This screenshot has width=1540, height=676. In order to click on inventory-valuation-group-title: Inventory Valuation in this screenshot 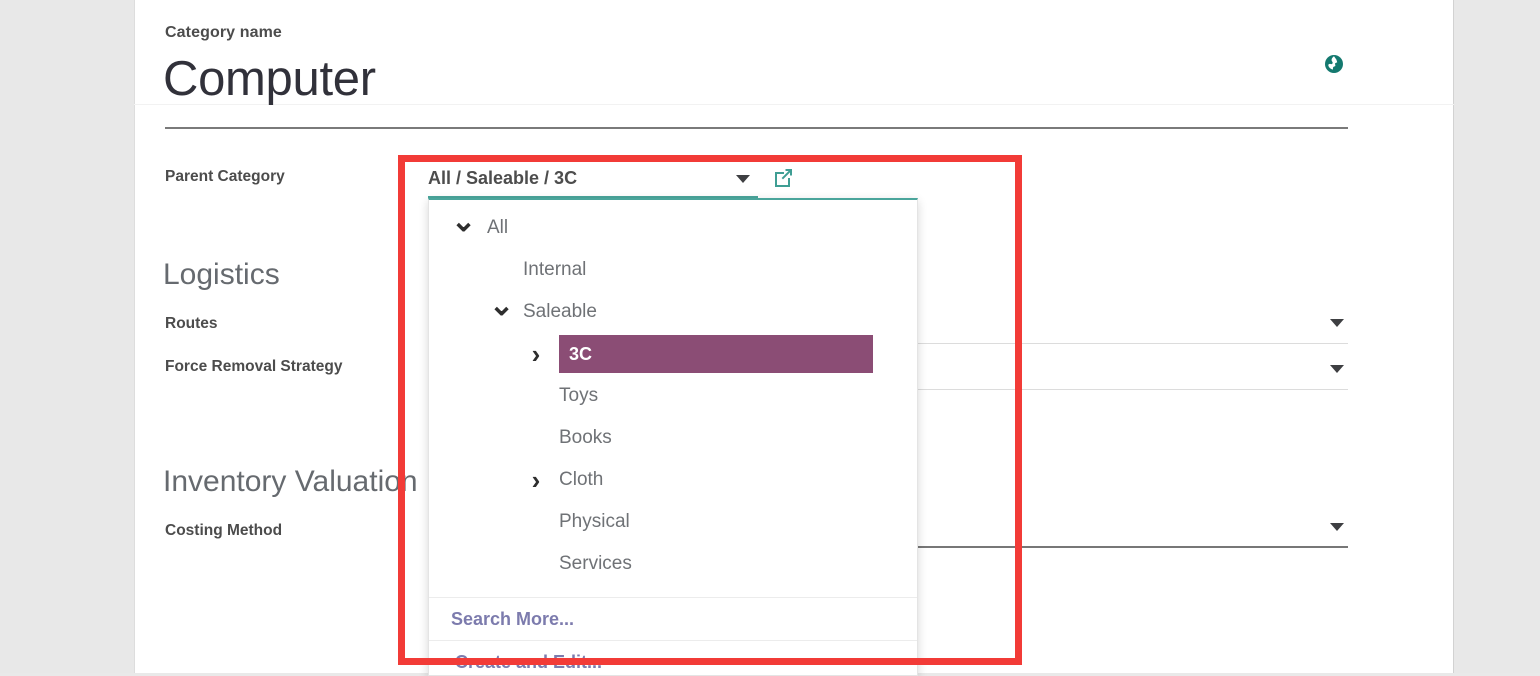, I will do `click(290, 481)`.